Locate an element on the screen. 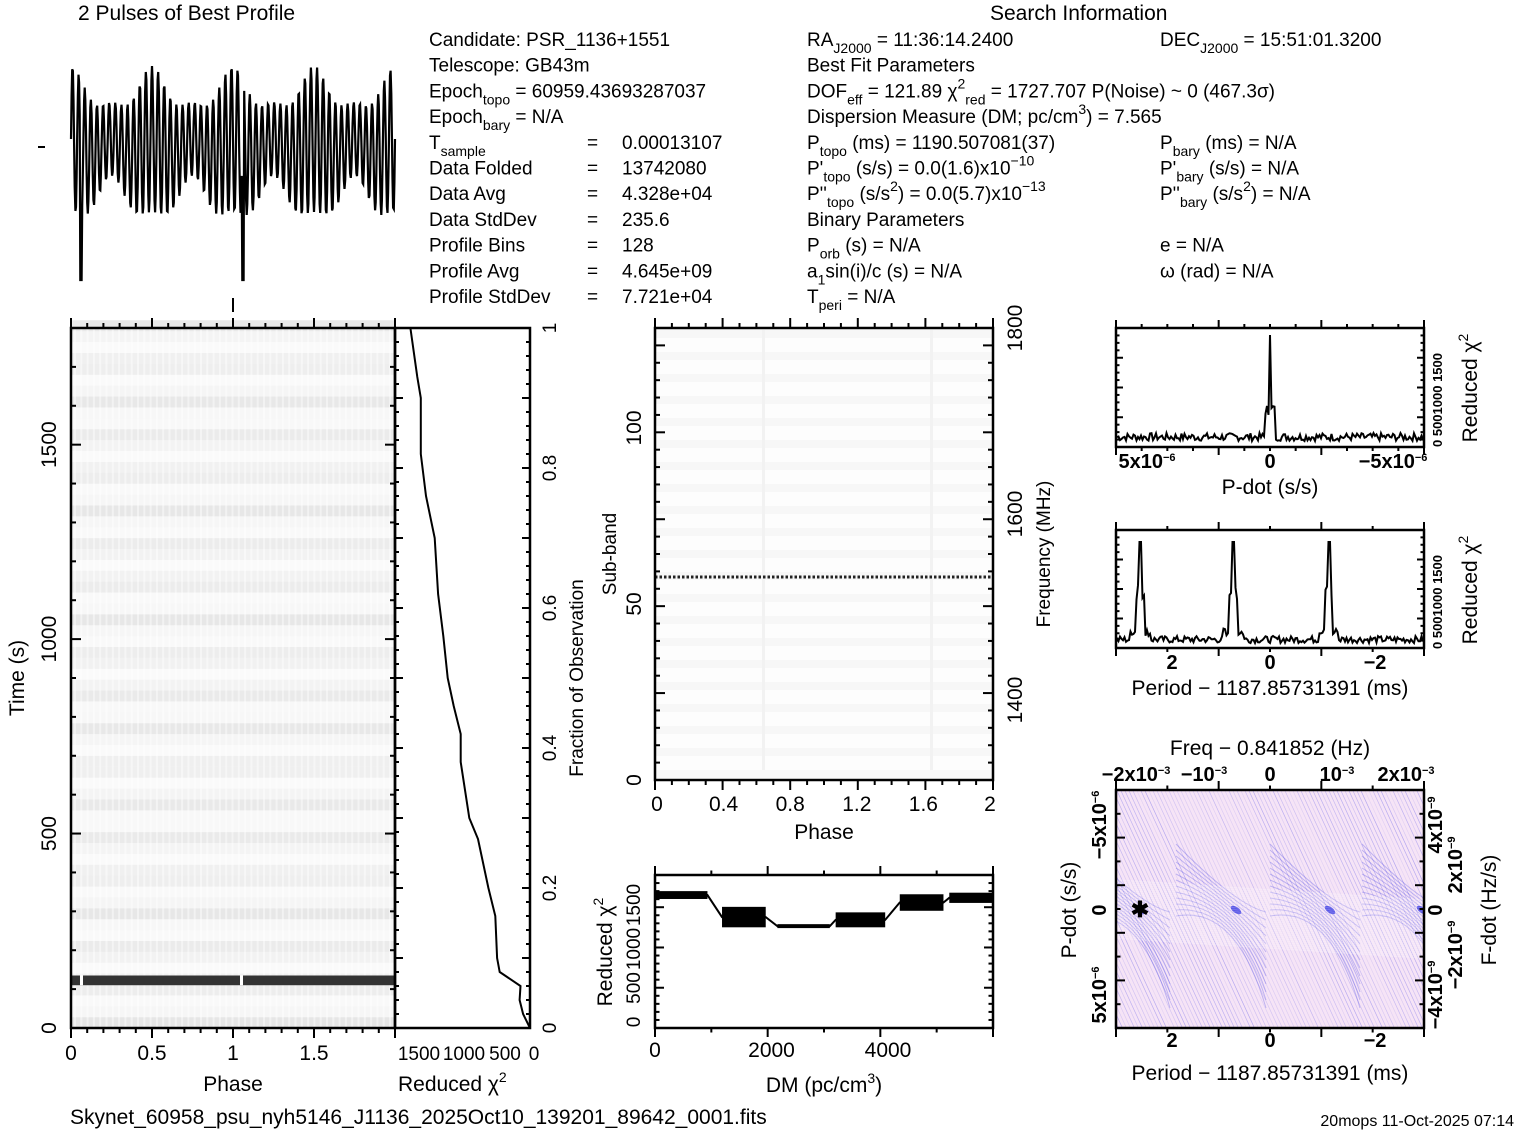  info-segment: red is located at coordinates (975, 99).